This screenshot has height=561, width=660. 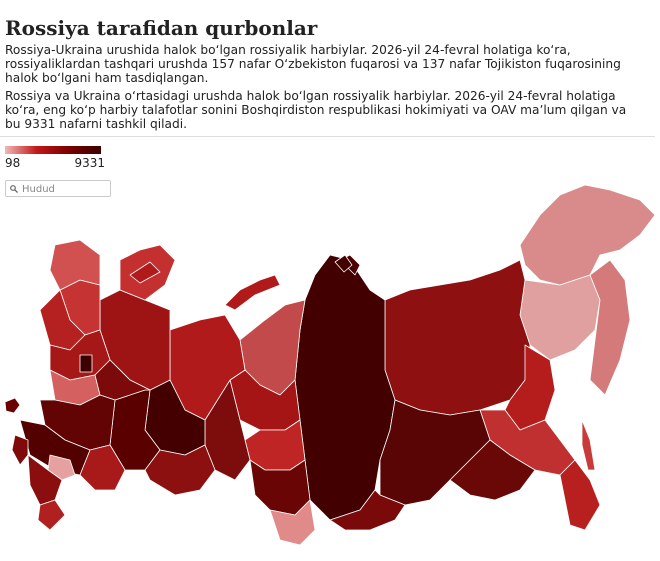 I want to click on color-legend: 98 9331, so click(x=55, y=158).